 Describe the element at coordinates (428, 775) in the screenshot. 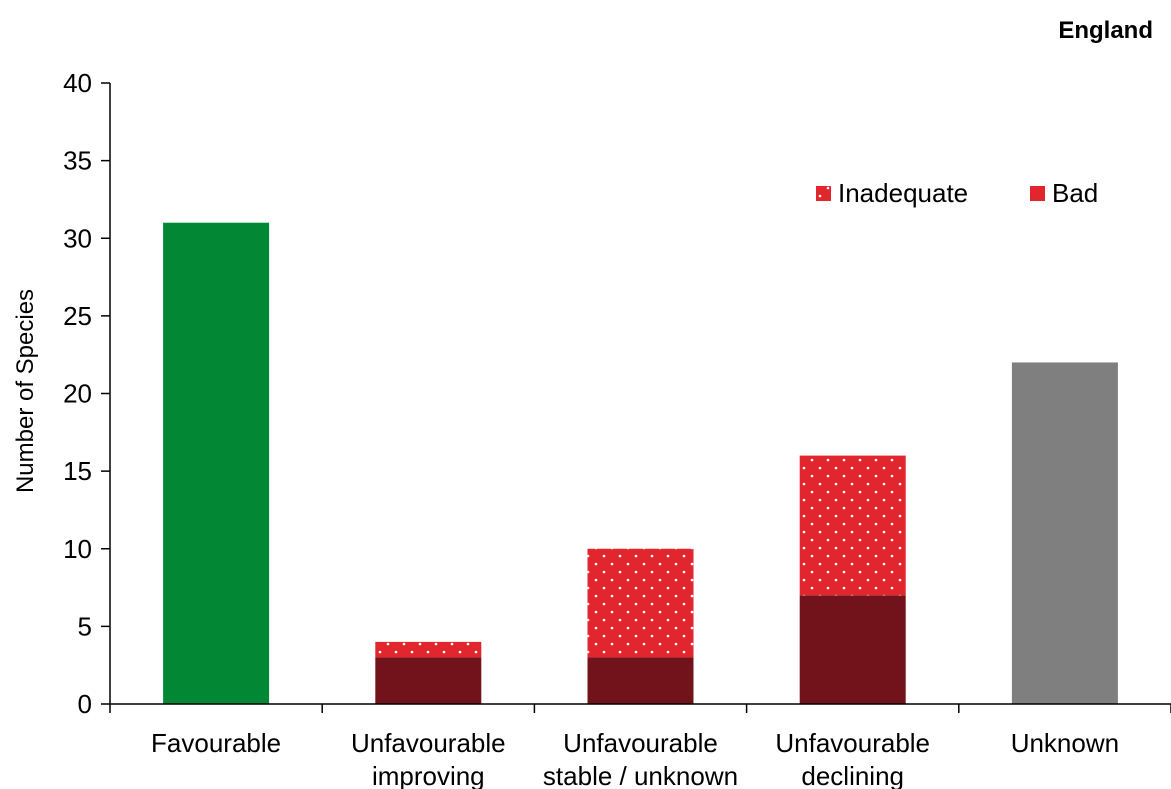

I see `x-category-label: improving` at that location.